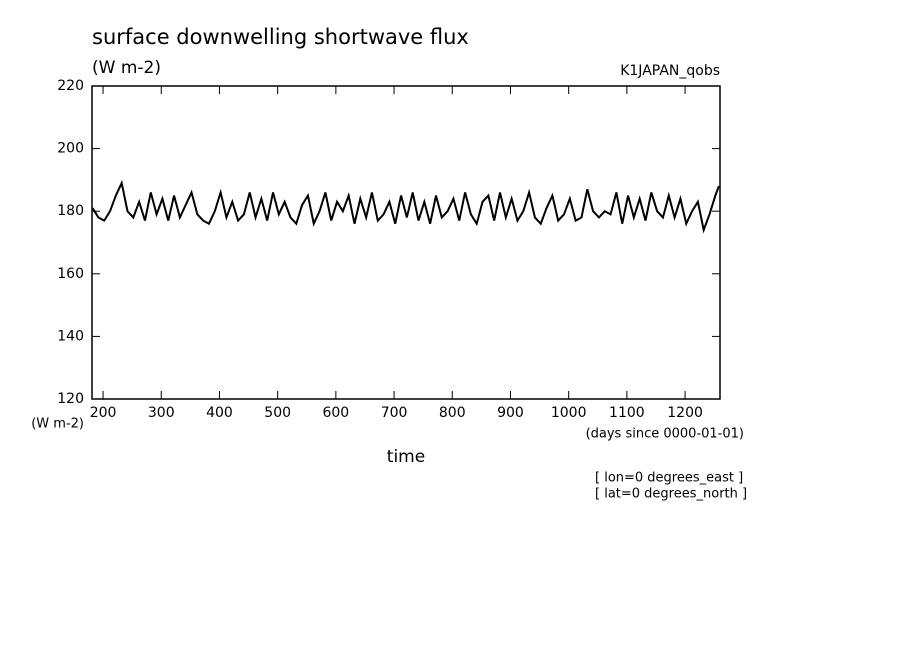  Describe the element at coordinates (280, 37) in the screenshot. I see `chart-title: surface downwelling shortwave flux` at that location.